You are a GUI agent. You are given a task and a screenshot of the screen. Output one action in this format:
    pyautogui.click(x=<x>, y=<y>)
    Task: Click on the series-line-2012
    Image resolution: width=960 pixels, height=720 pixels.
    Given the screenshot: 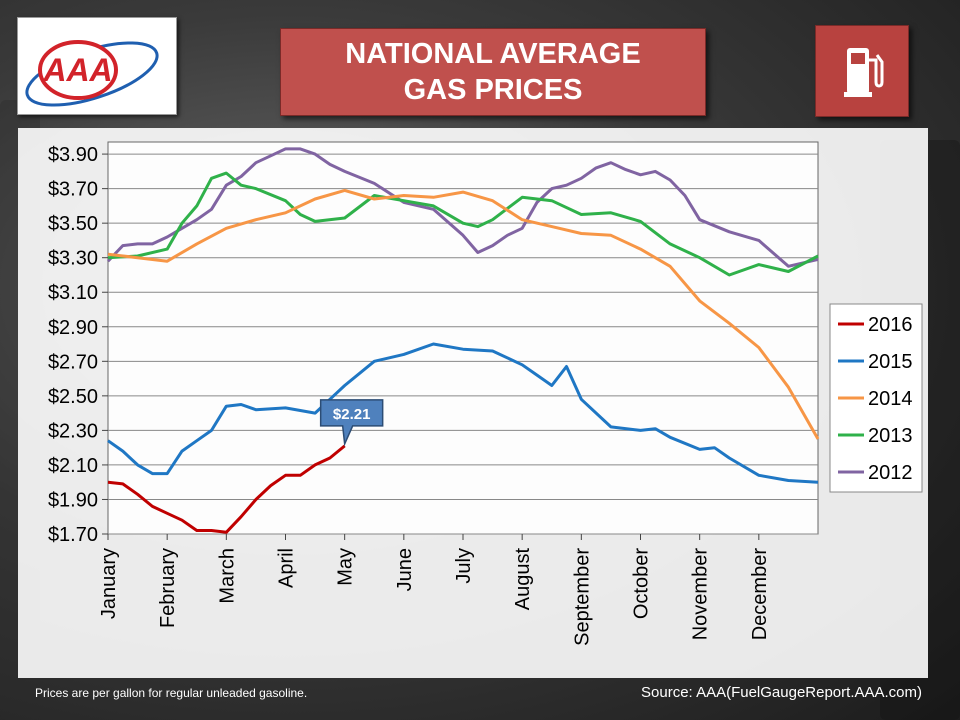 What is the action you would take?
    pyautogui.click(x=462, y=207)
    